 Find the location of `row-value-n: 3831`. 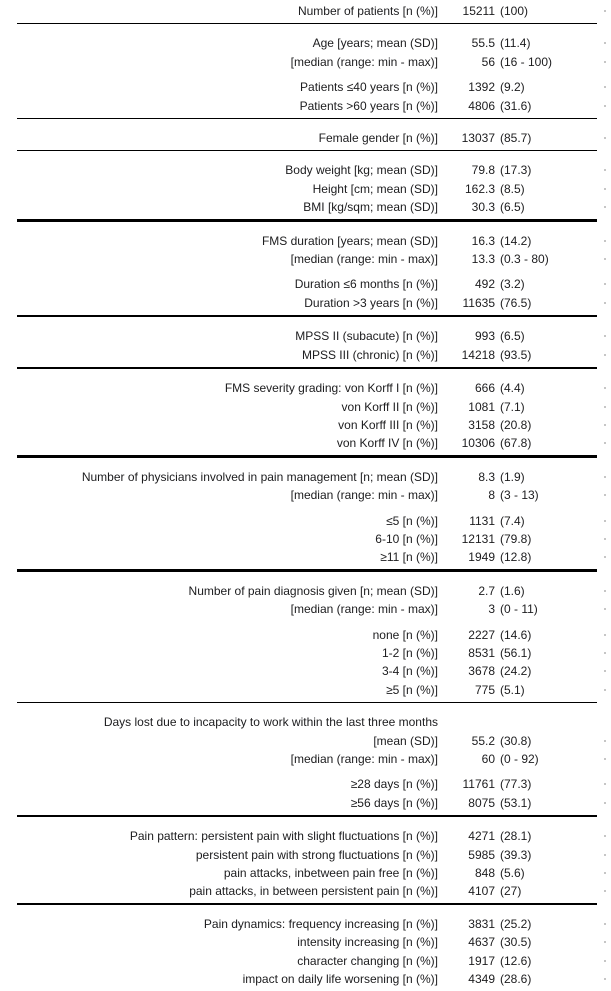

row-value-n: 3831 is located at coordinates (481, 923).